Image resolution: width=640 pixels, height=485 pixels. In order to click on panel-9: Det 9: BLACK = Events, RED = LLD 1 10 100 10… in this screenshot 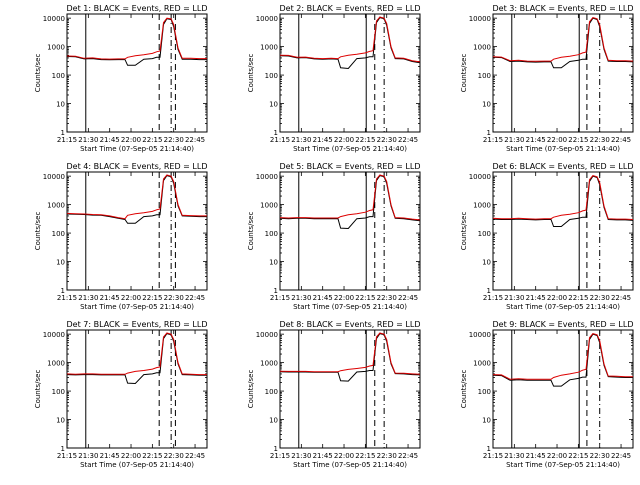, I will do `click(547, 394)`.